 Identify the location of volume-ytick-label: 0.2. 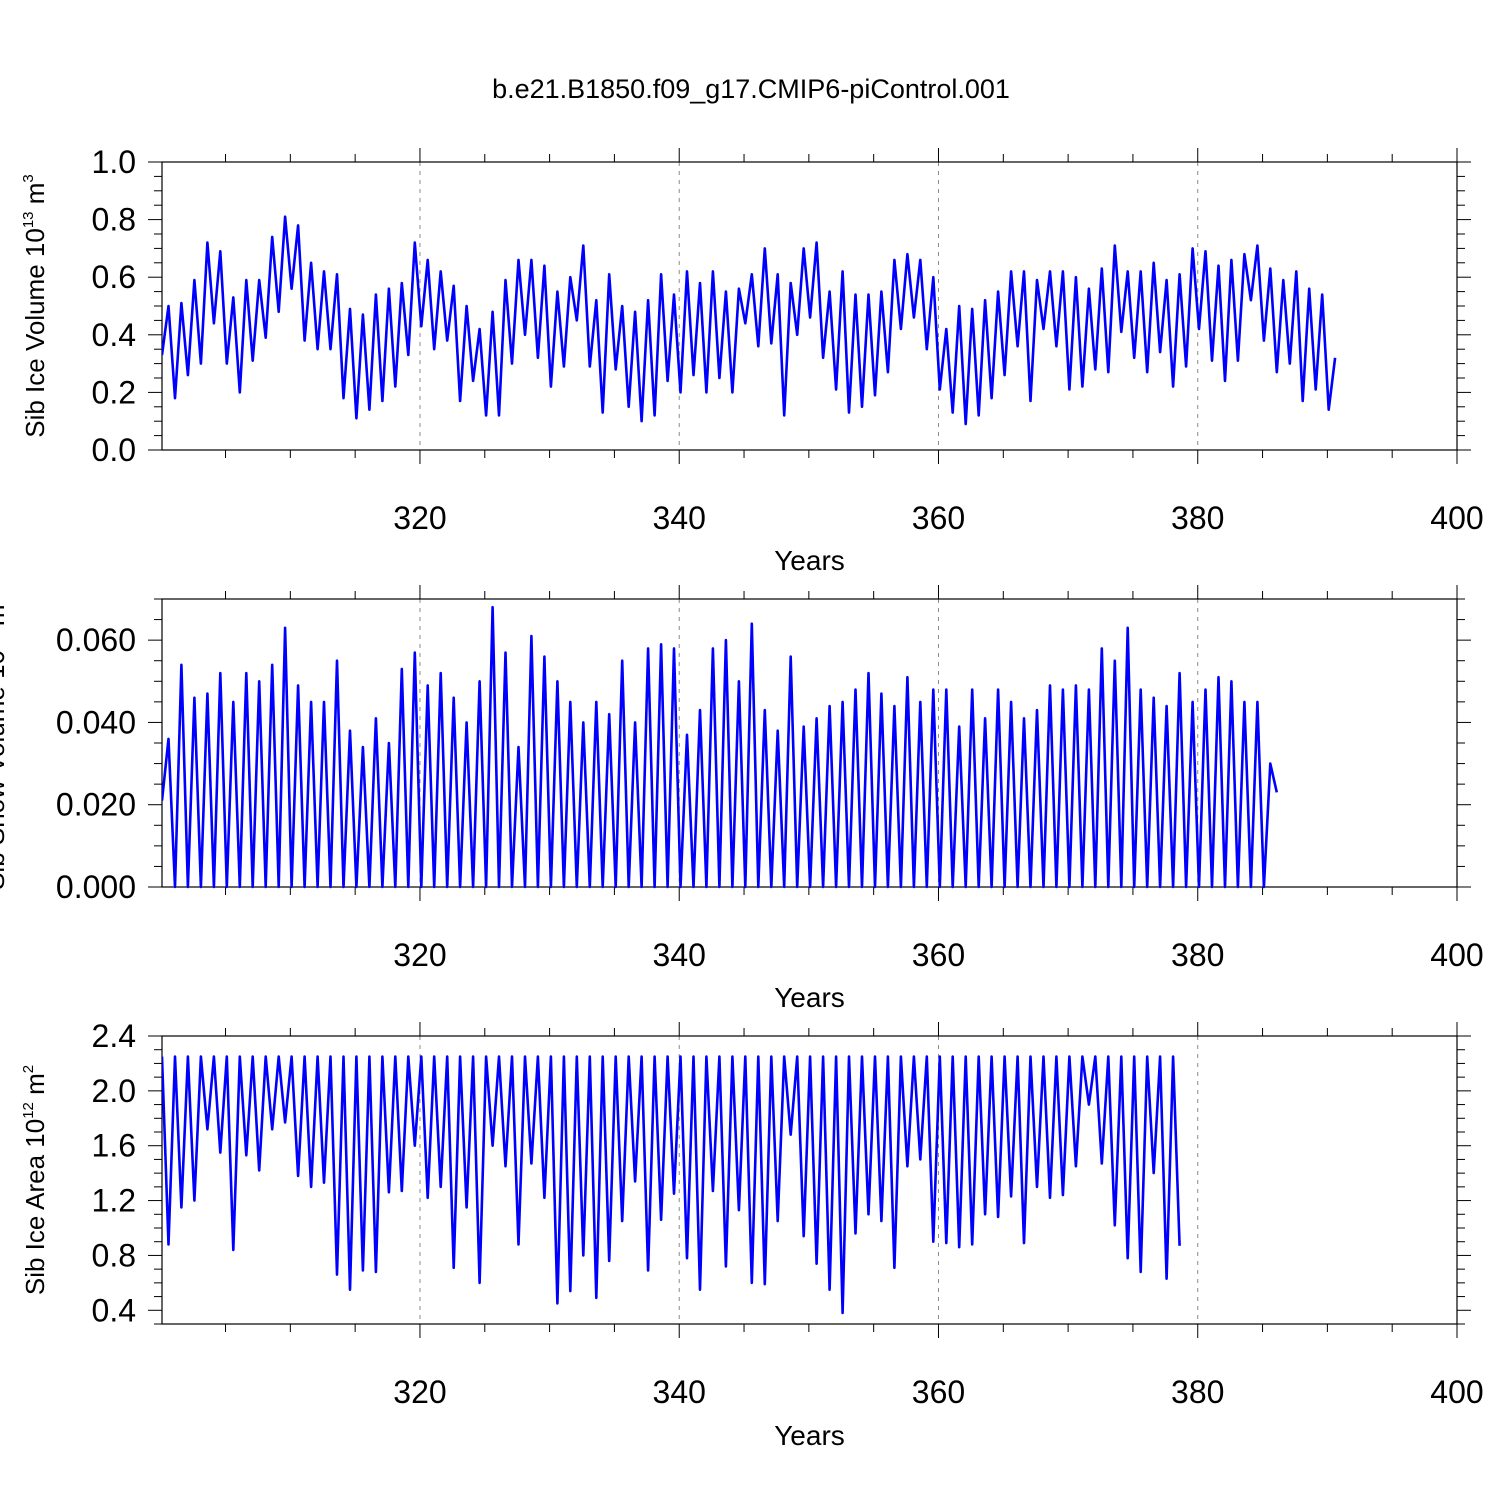
(114, 392).